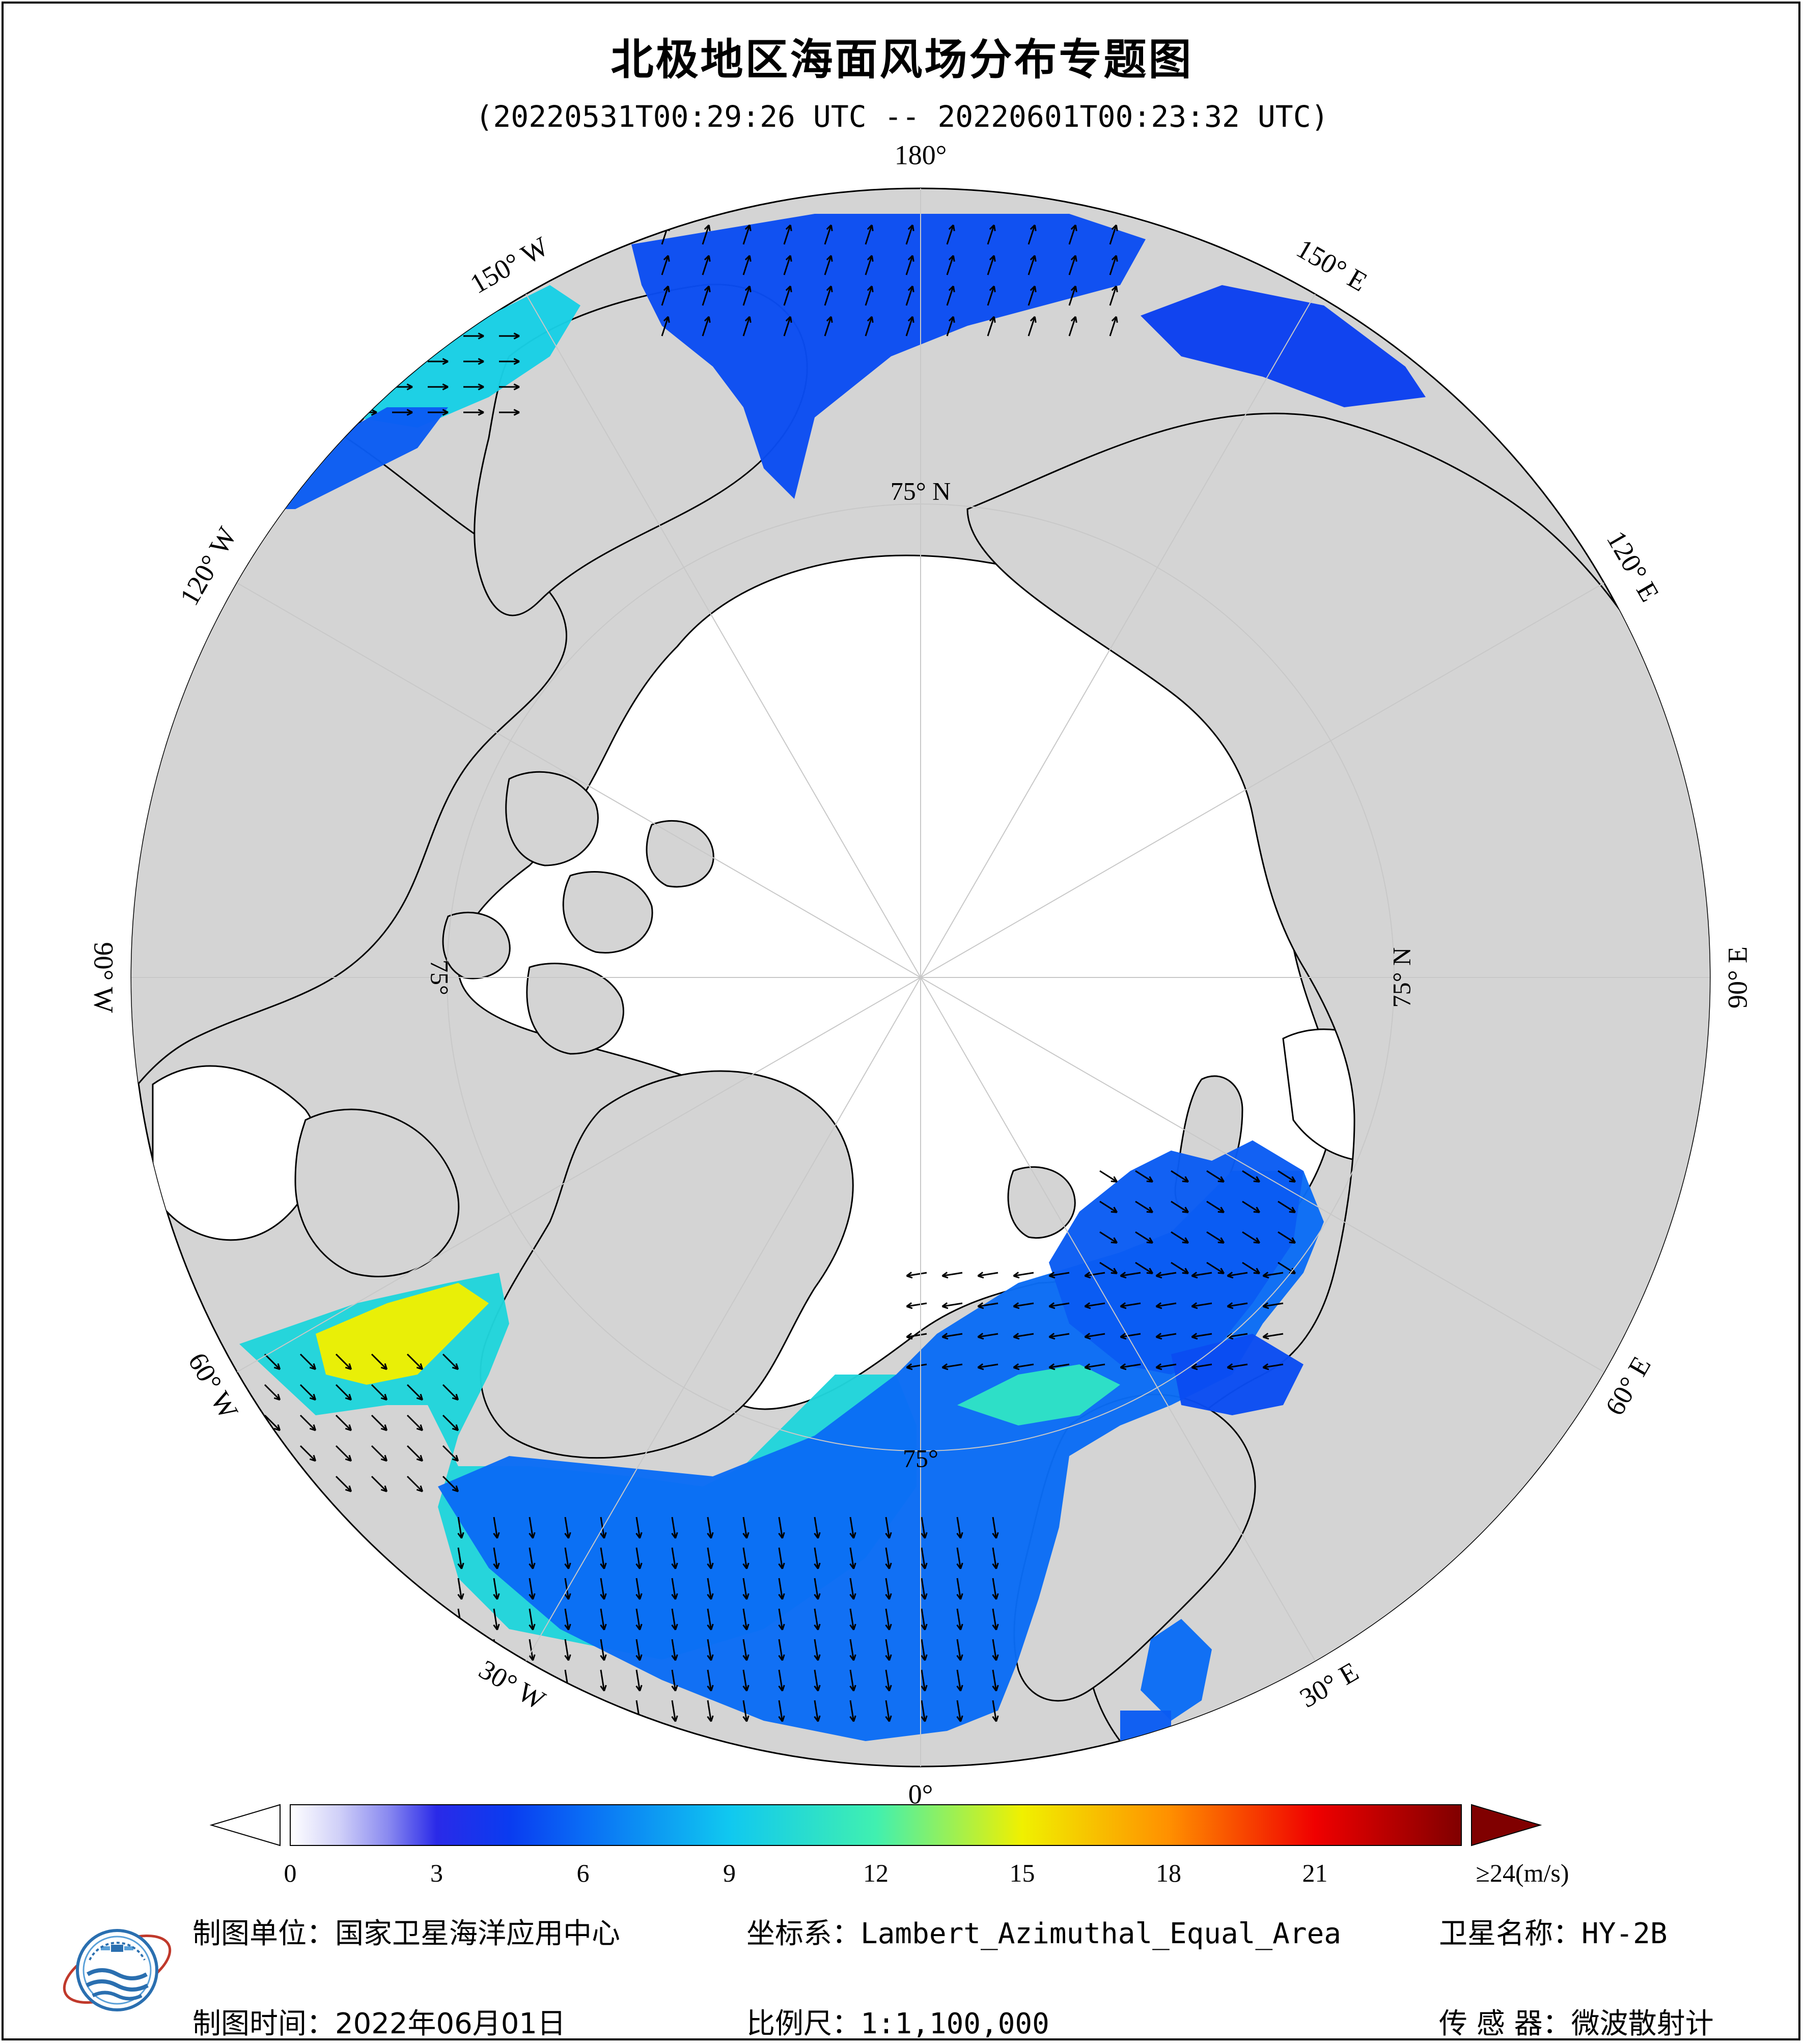 The width and height of the screenshot is (1804, 2044). I want to click on crs-info: 坐标系：Lambert_Azimuthal_Equal_Area, so click(1043, 1931).